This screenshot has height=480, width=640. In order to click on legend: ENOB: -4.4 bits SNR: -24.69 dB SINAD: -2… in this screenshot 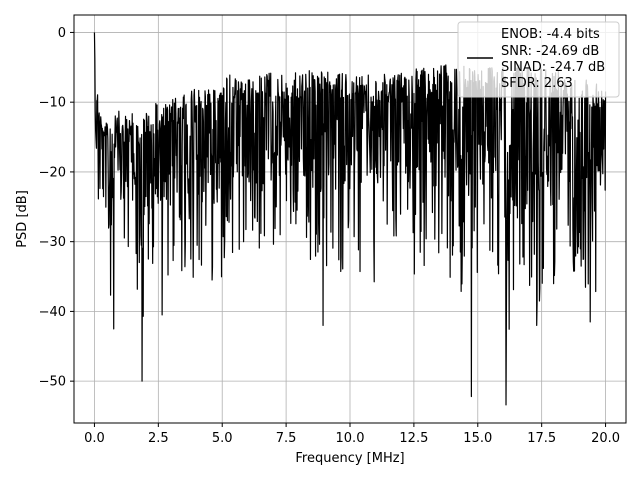, I will do `click(538, 59)`.